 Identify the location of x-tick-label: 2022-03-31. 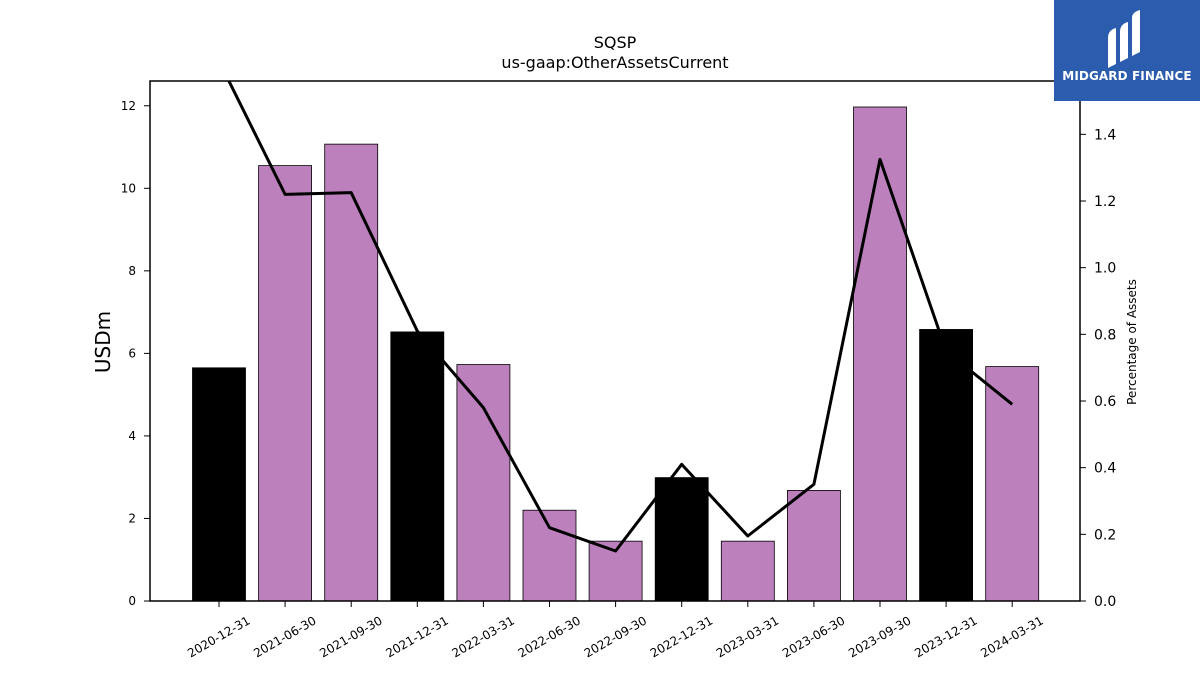
(482, 636).